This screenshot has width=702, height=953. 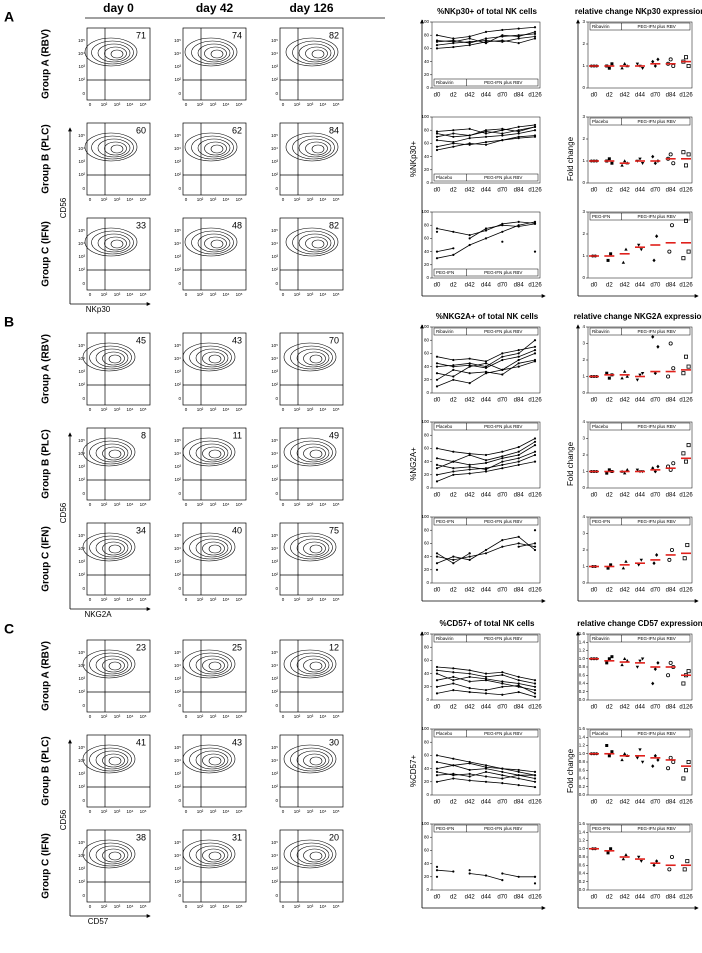 What do you see at coordinates (98, 614) in the screenshot?
I see `x-marker: NKG2A` at bounding box center [98, 614].